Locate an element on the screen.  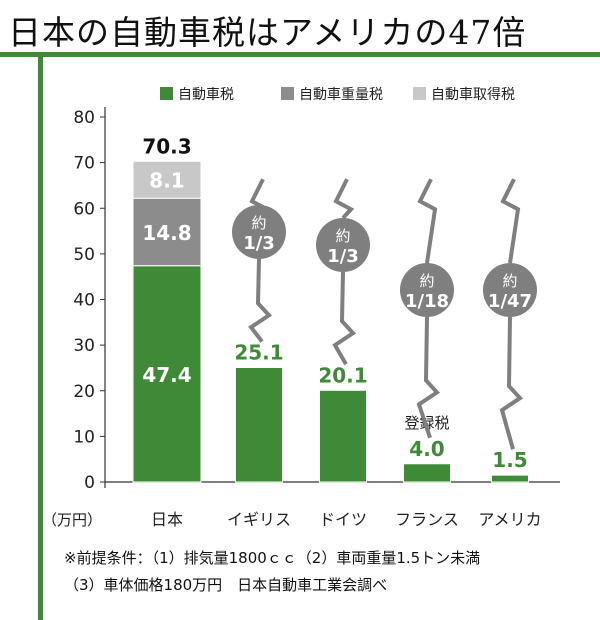
bar-value-label: 25.1 is located at coordinates (258, 352).